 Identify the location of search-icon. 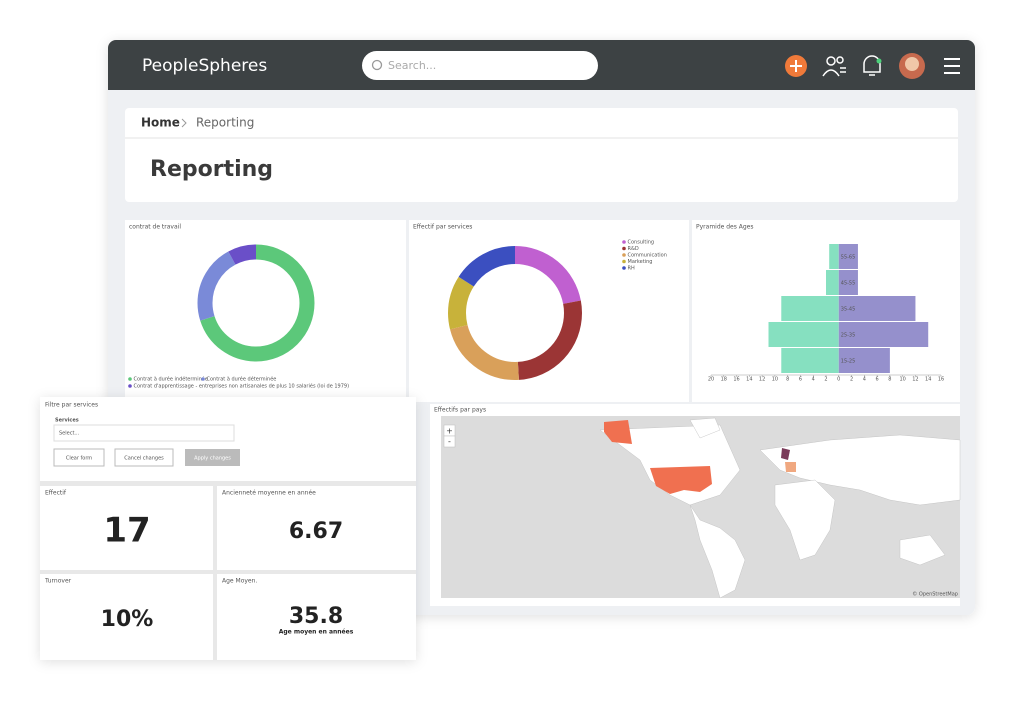
(377, 65).